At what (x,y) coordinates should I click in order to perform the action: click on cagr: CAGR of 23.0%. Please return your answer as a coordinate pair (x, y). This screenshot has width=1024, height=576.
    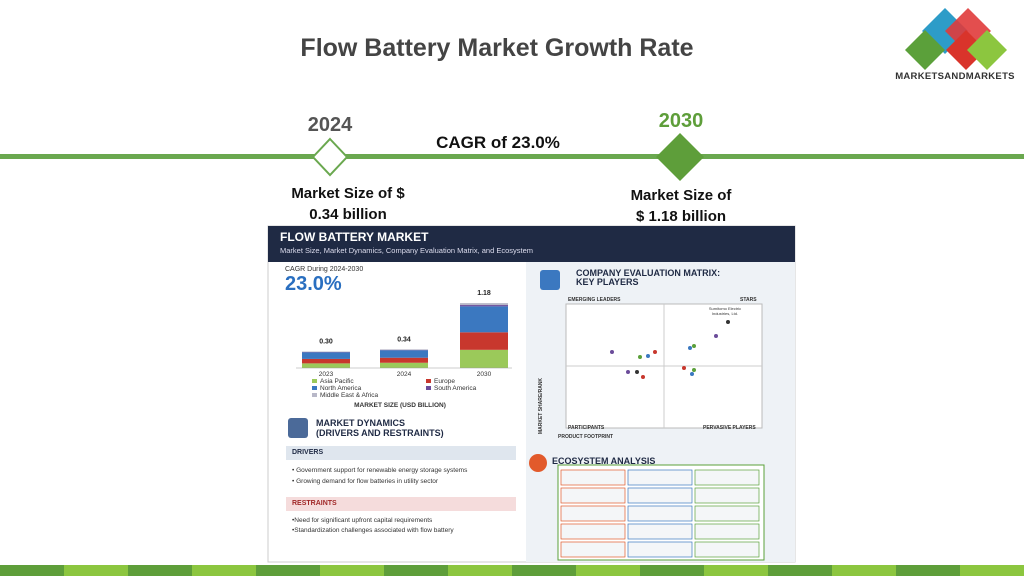
    Looking at the image, I should click on (498, 142).